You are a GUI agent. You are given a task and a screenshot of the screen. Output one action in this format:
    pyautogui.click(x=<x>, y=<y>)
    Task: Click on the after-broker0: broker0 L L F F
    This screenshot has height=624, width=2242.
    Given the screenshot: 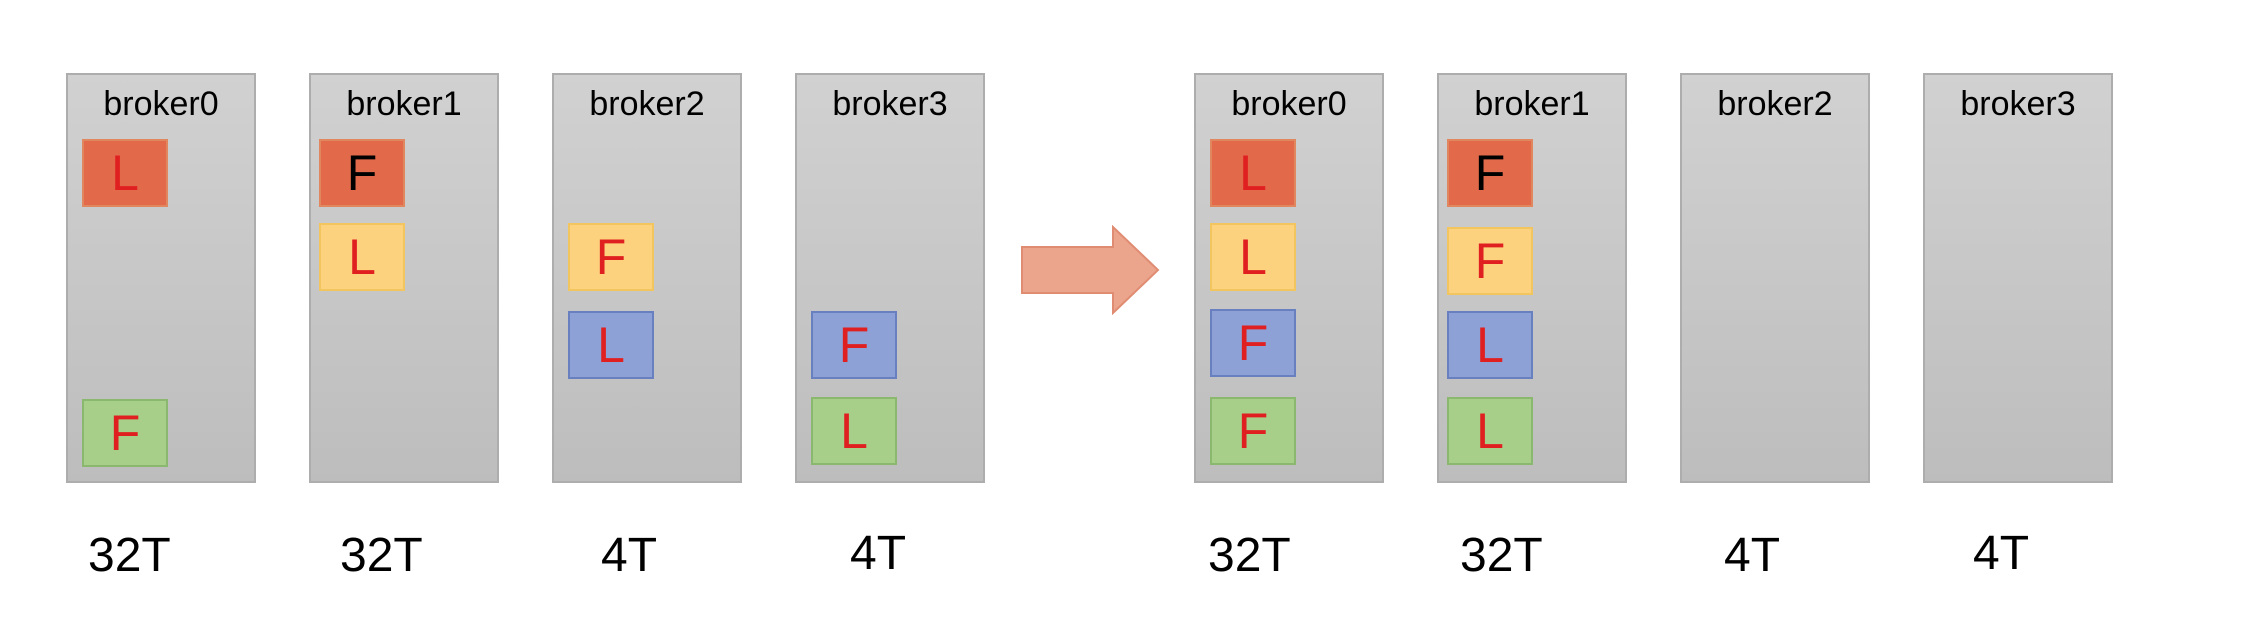 What is the action you would take?
    pyautogui.click(x=1289, y=278)
    